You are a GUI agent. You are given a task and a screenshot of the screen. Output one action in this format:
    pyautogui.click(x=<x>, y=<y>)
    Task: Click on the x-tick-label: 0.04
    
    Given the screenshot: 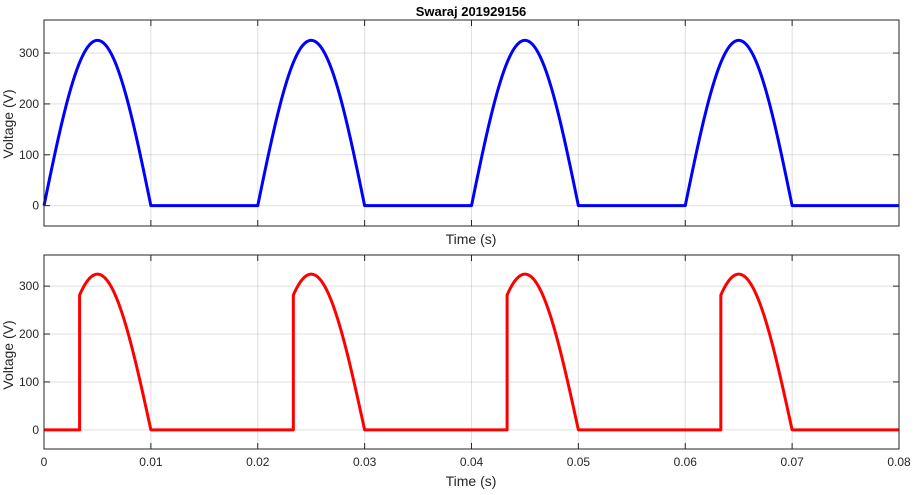 What is the action you would take?
    pyautogui.click(x=472, y=462)
    